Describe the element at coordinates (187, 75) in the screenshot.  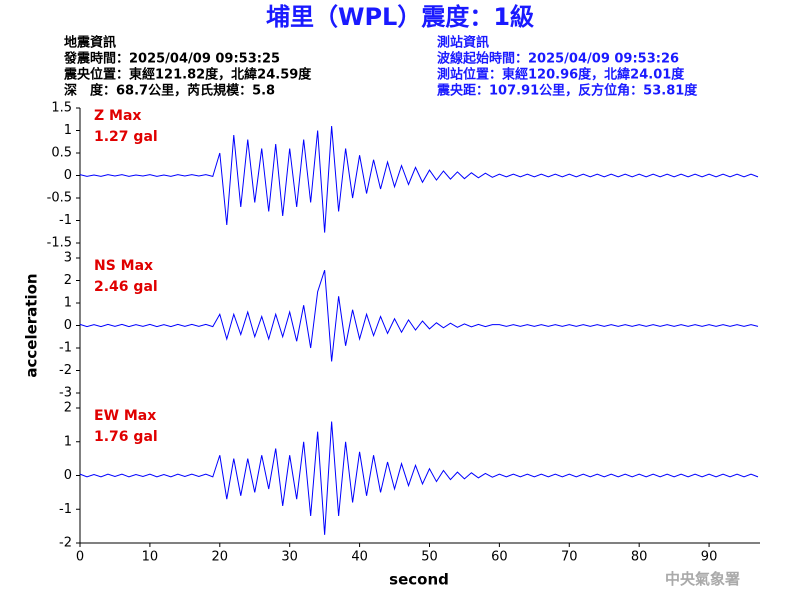
I see `info-line: 震央位置：東經121.82度，北緯24.59度` at that location.